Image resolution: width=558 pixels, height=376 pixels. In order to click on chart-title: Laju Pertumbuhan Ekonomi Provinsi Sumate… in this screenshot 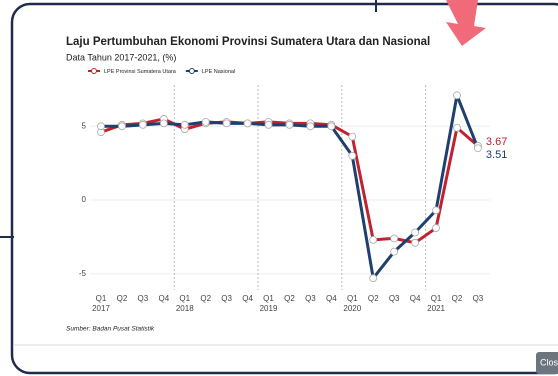, I will do `click(248, 42)`.